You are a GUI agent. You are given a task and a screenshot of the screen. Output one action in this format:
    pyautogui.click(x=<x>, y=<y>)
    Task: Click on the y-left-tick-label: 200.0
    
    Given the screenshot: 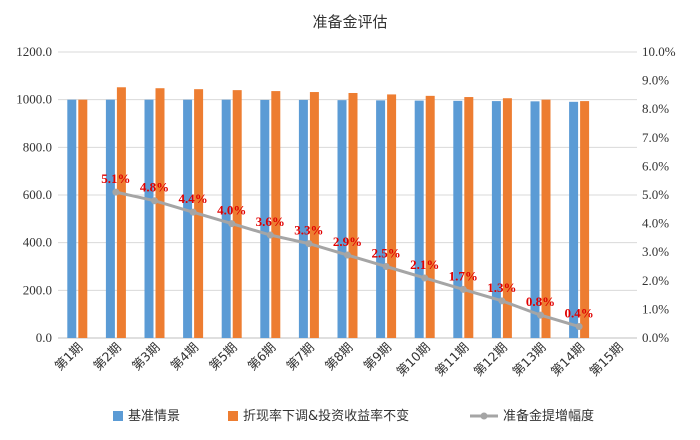 What is the action you would take?
    pyautogui.click(x=37, y=289)
    